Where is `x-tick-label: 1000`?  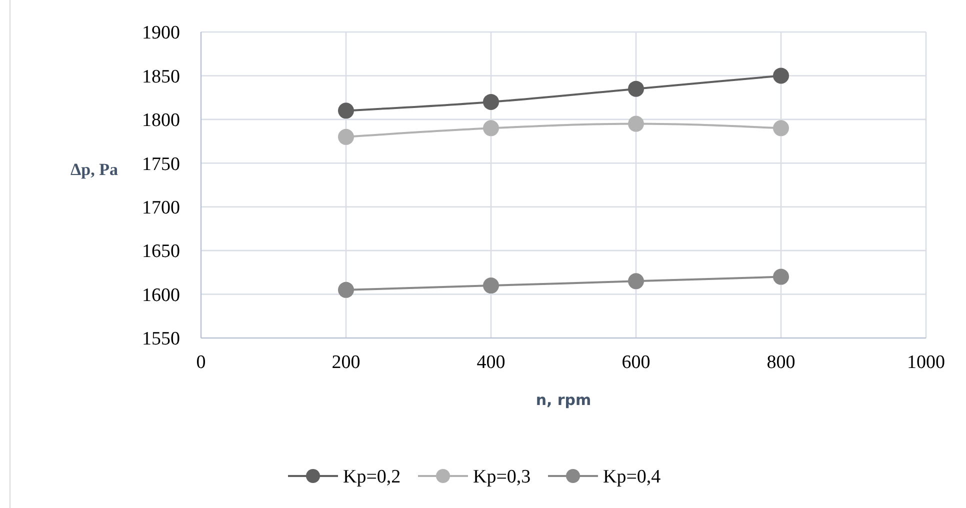
x-tick-label: 1000 is located at coordinates (926, 362).